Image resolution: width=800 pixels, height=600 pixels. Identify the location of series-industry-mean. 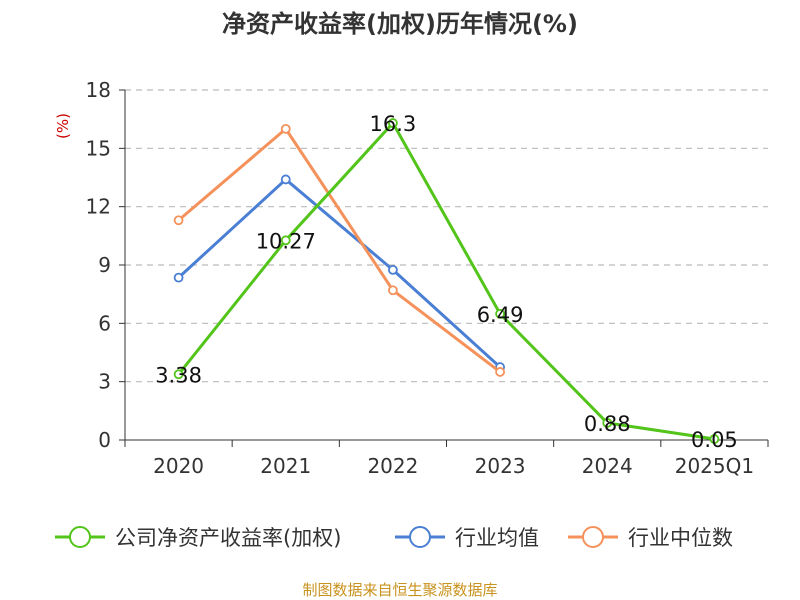
(339, 273).